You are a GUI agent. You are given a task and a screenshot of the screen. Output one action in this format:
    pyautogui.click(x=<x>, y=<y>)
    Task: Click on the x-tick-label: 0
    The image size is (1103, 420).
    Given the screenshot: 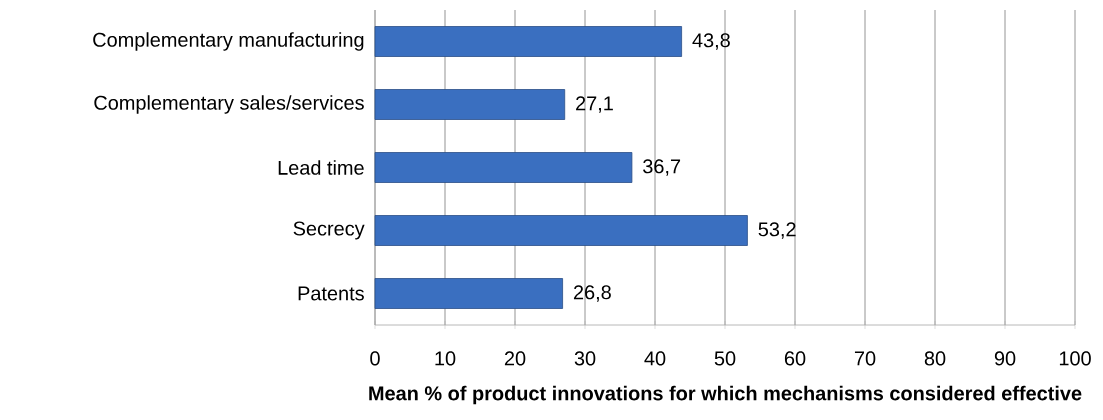 What is the action you would take?
    pyautogui.click(x=375, y=358)
    